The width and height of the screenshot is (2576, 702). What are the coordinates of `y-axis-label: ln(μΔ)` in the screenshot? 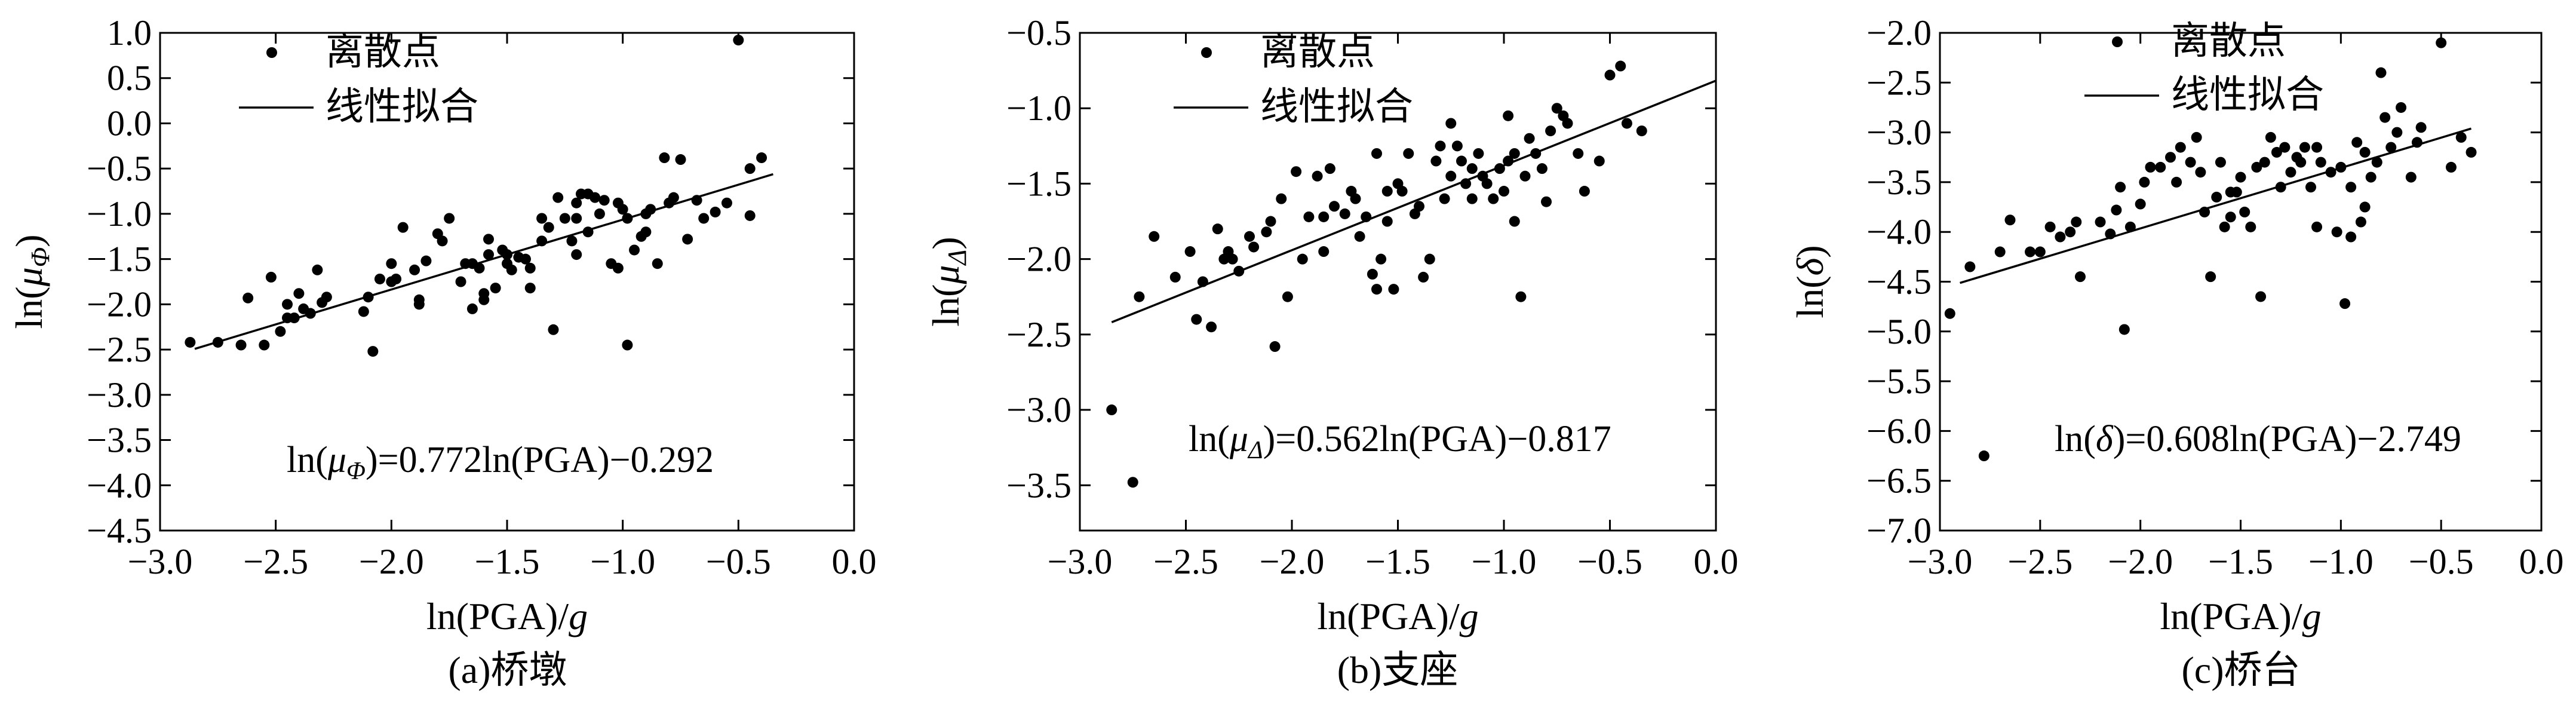 It's located at (948, 281).